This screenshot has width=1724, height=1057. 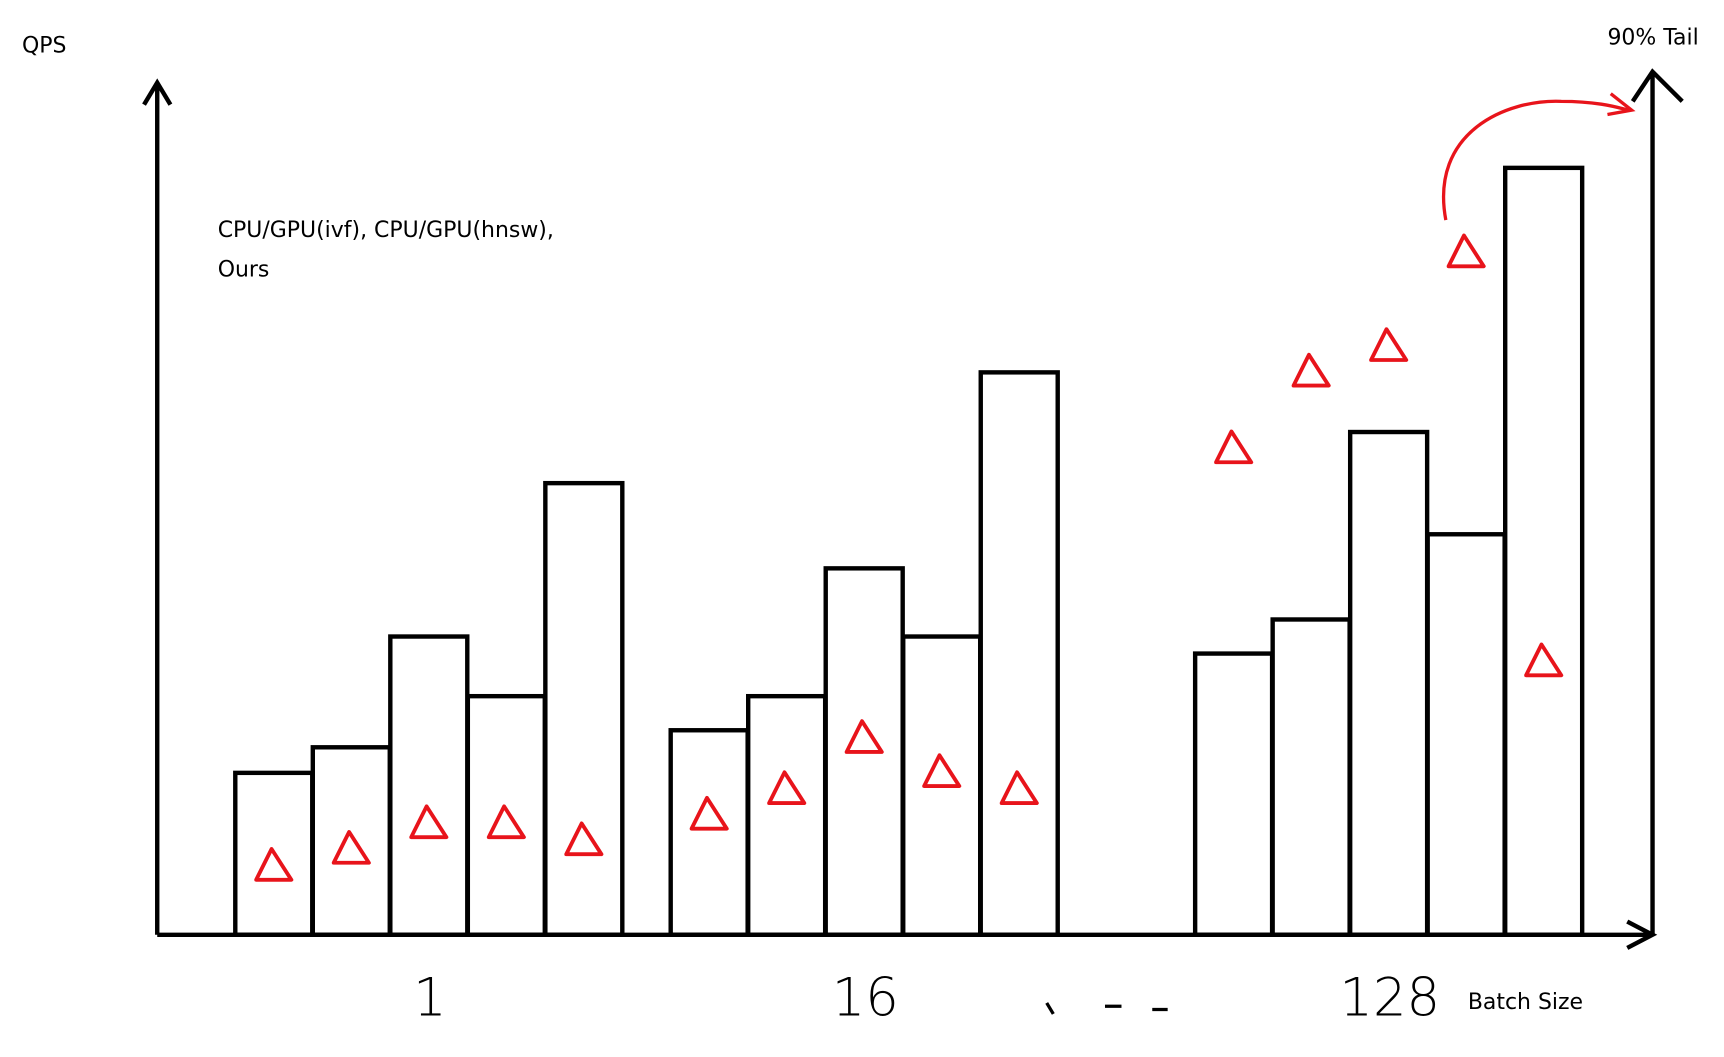 I want to click on y-axis, so click(x=157, y=506).